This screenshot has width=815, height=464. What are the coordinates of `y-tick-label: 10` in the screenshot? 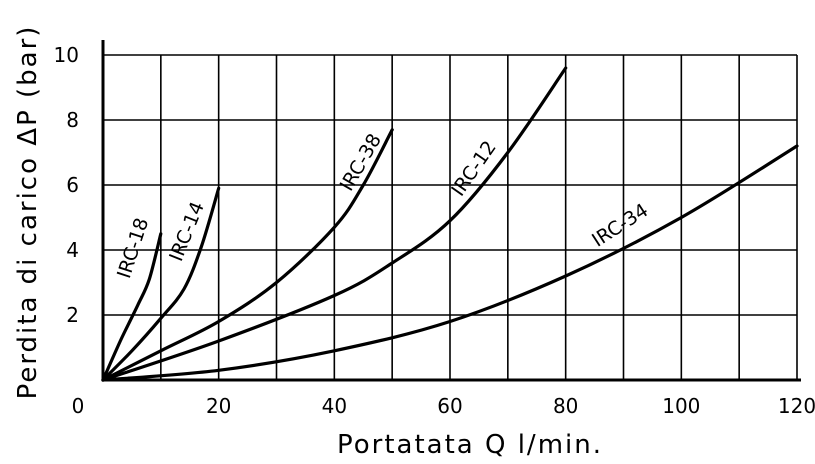 It's located at (66, 55).